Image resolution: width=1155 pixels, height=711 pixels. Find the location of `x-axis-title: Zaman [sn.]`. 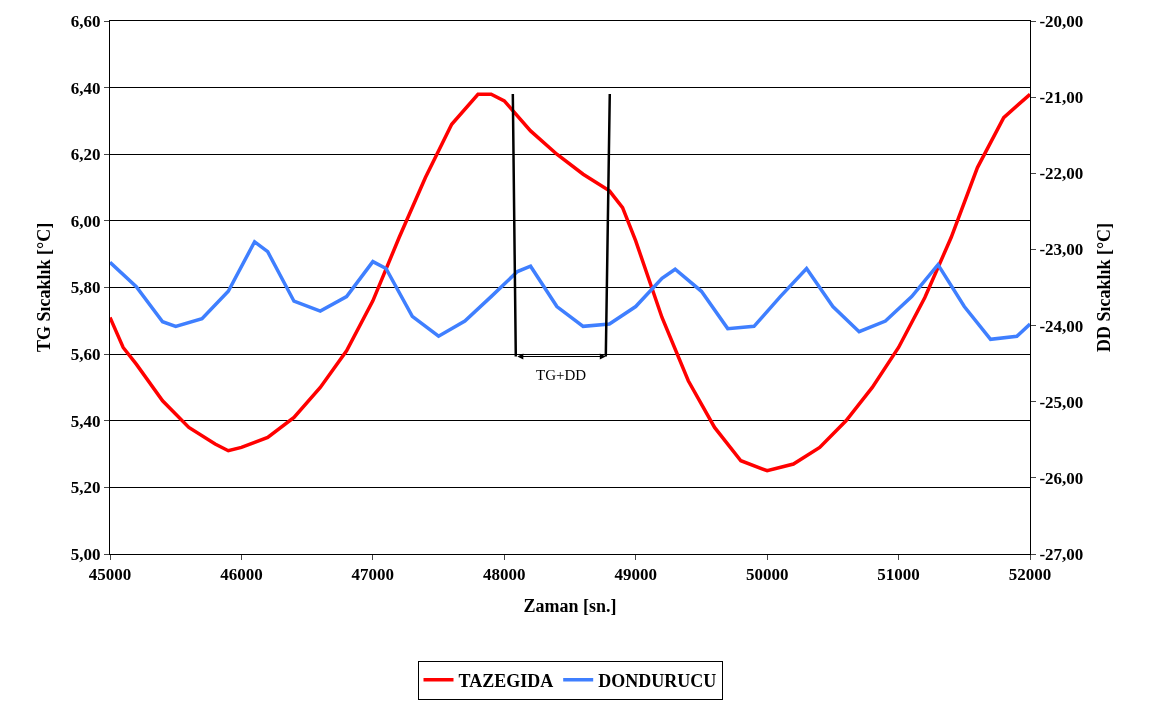

x-axis-title: Zaman [sn.] is located at coordinates (570, 605).